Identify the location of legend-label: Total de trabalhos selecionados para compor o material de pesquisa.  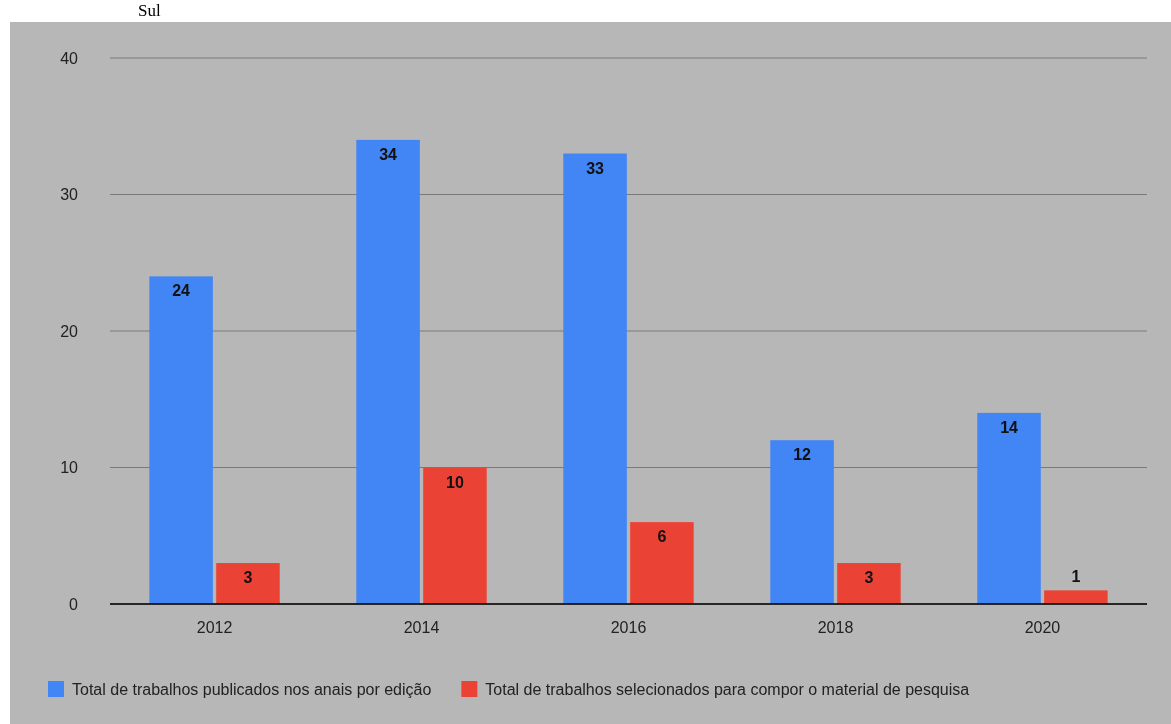
(727, 689).